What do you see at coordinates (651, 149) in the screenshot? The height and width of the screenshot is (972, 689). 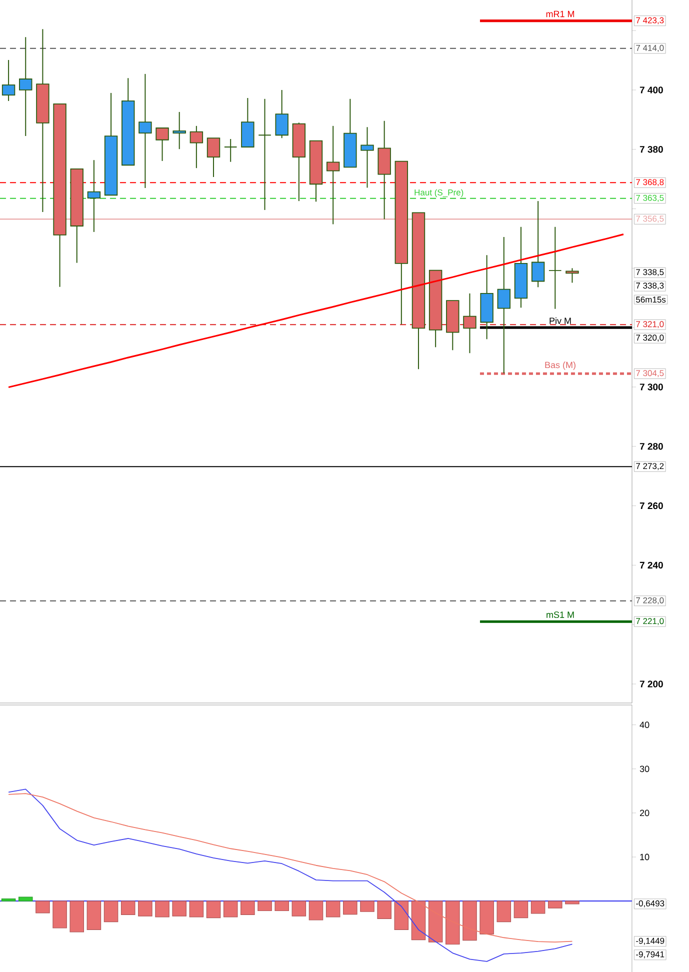 I see `y-tick-label: 7 380` at bounding box center [651, 149].